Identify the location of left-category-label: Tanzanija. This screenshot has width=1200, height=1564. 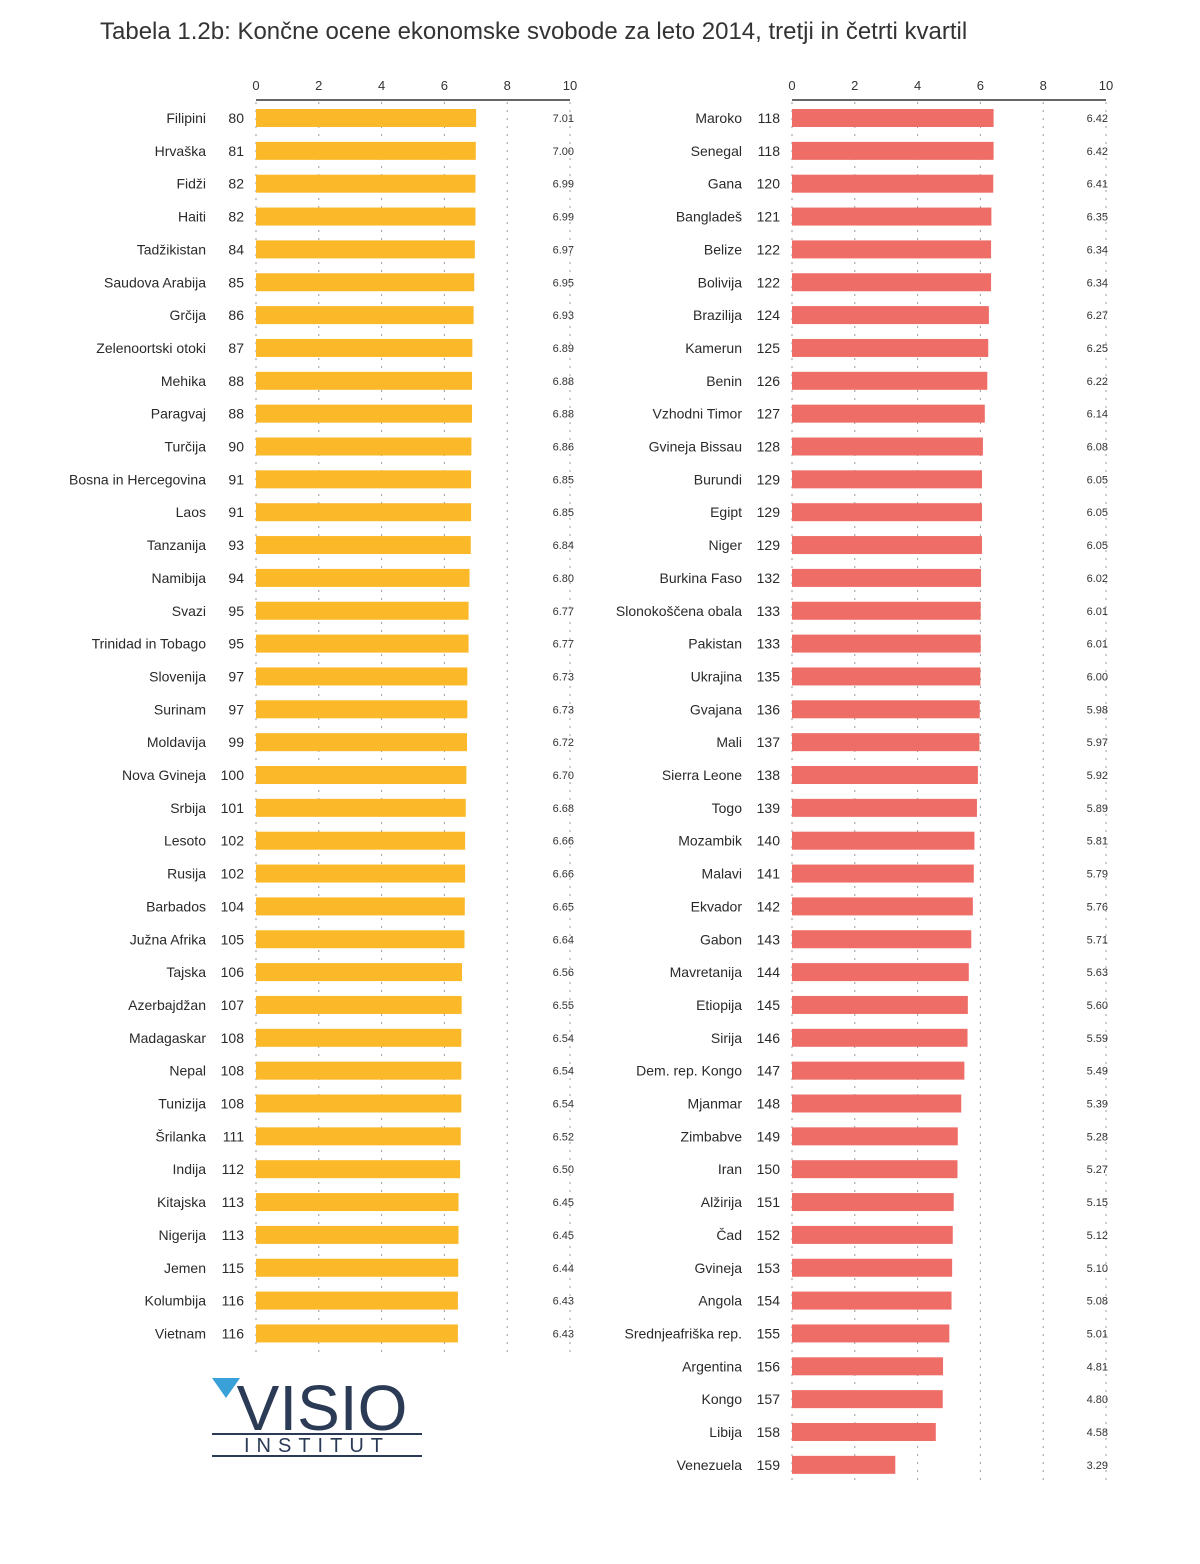
(176, 545).